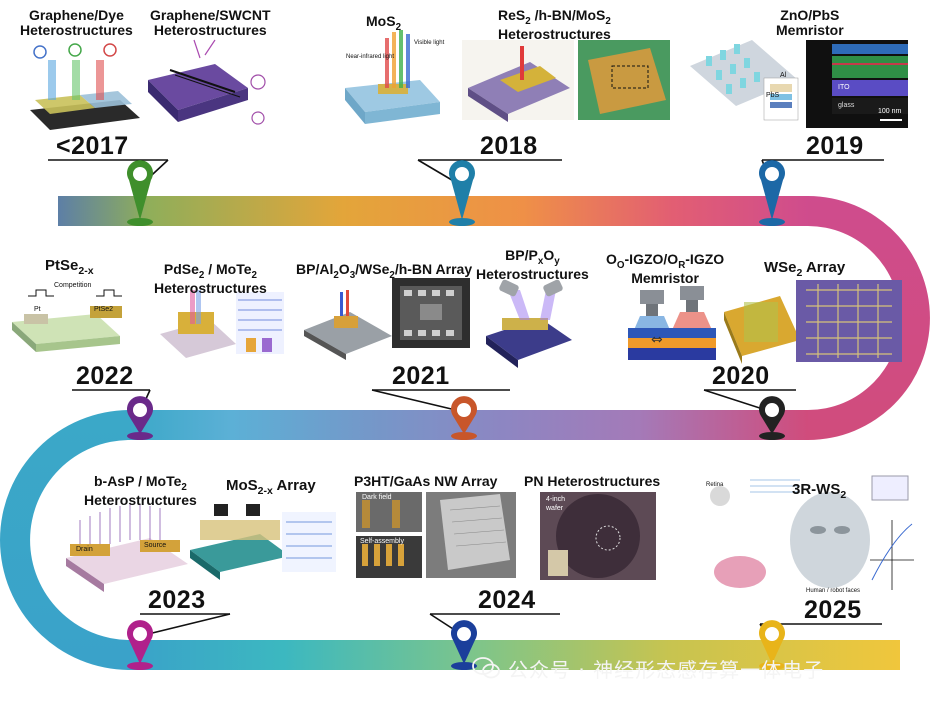  I want to click on year-2022: 2022, so click(105, 376).